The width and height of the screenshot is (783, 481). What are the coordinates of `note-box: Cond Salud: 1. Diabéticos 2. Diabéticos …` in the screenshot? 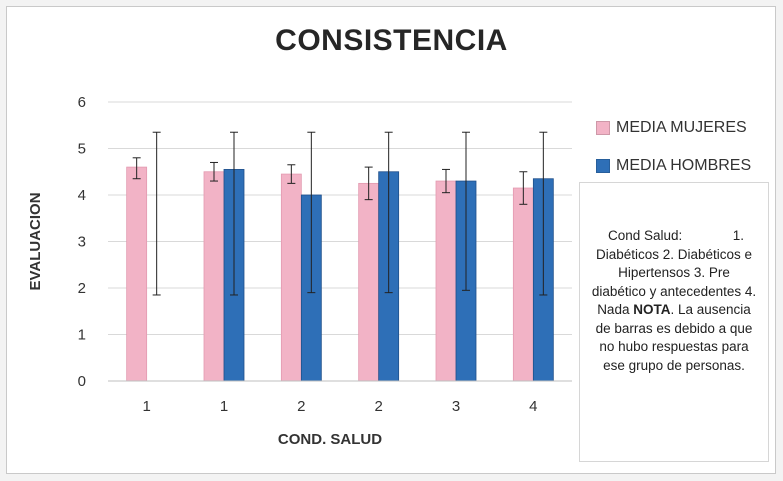 It's located at (674, 322).